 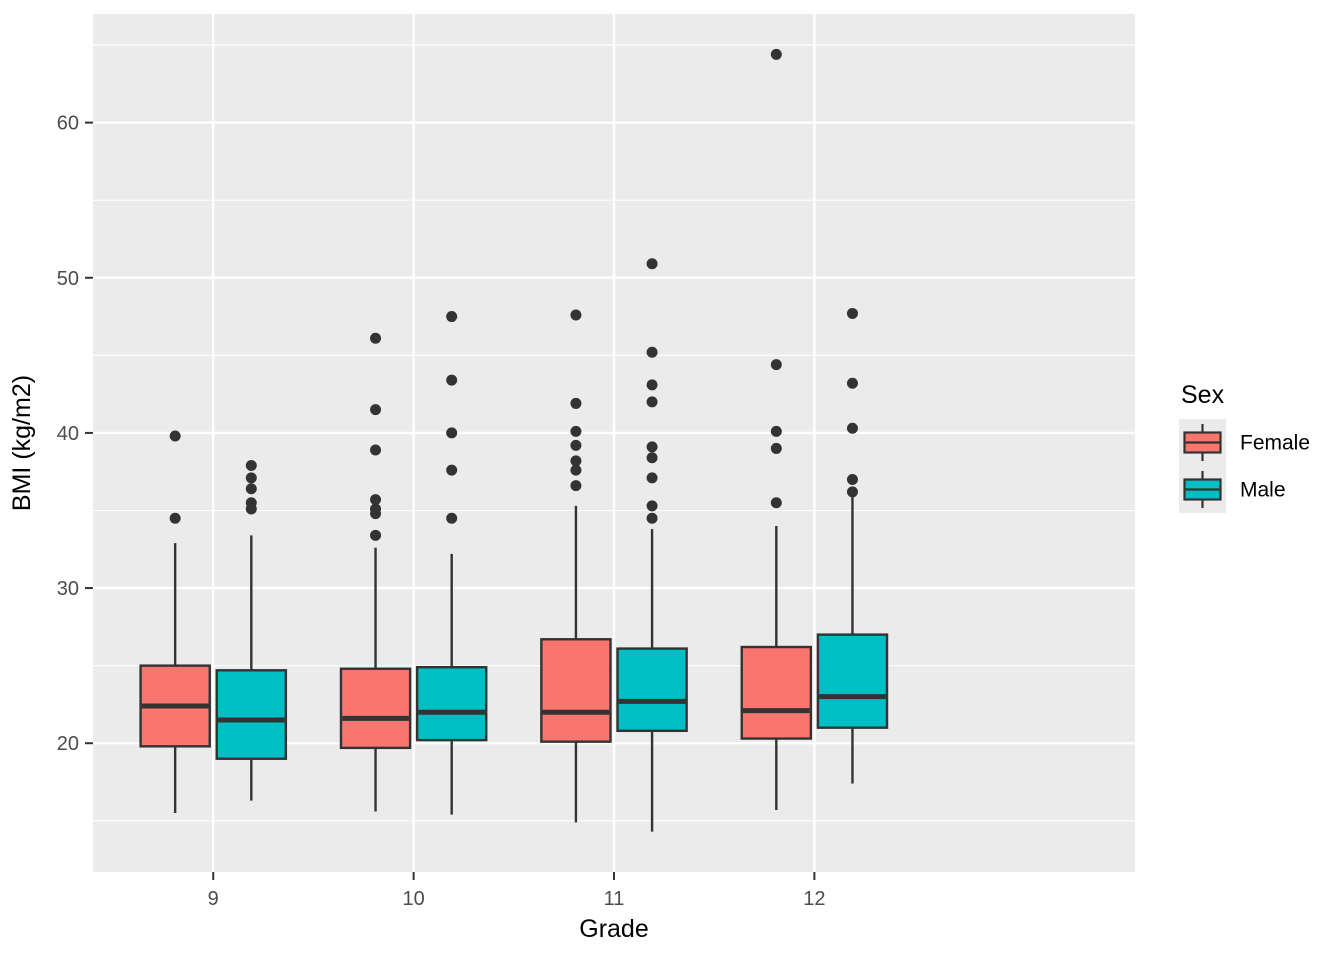 I want to click on x-tick-label: 11, so click(x=614, y=899).